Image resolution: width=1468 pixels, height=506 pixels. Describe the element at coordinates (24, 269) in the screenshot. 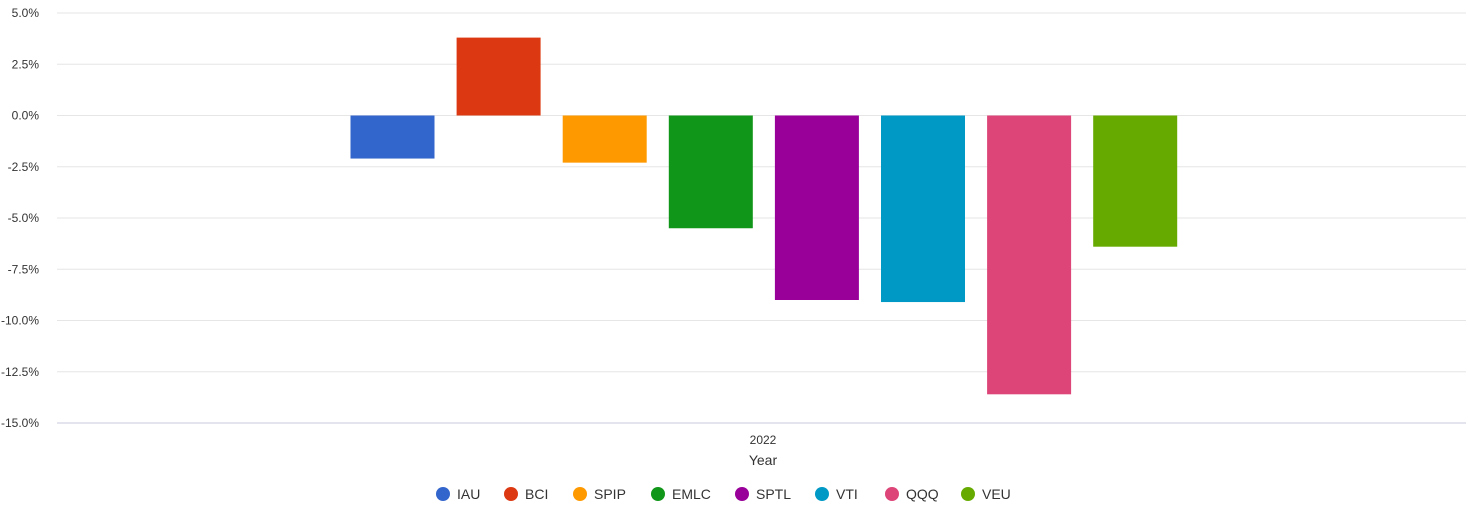

I see `y-tick-label: -7.5%` at that location.